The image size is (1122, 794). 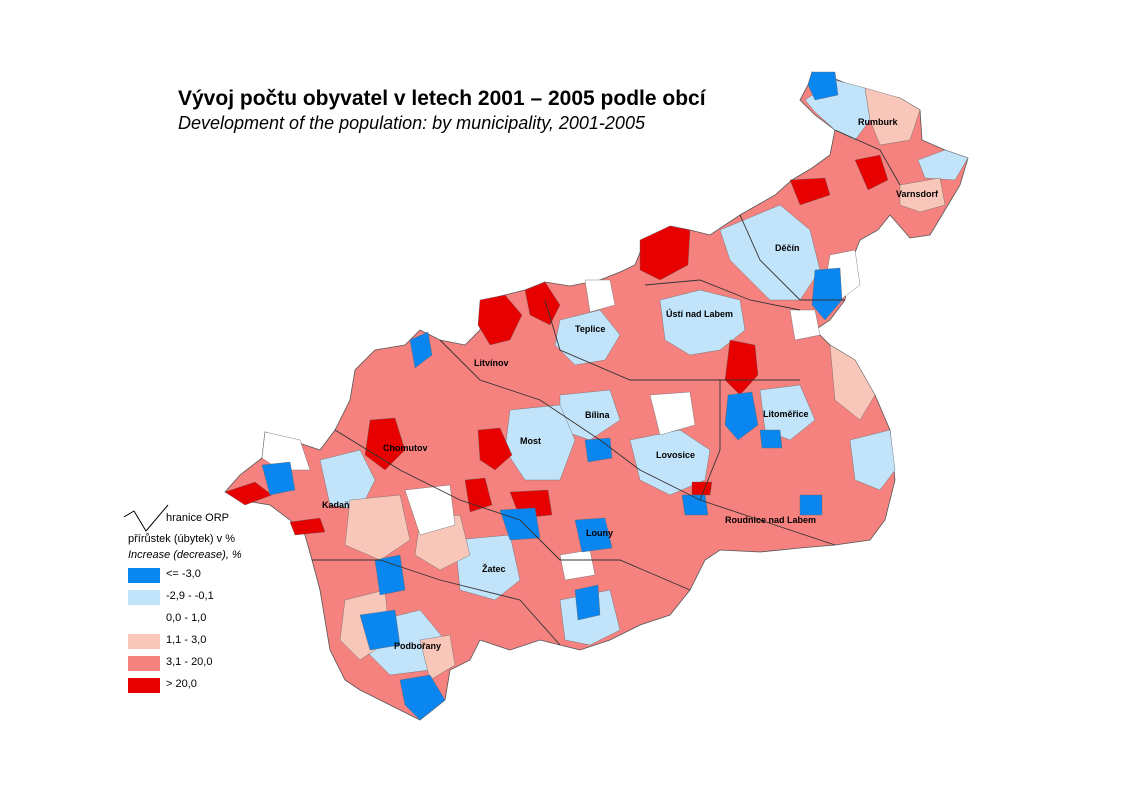 I want to click on municipality-red-most, so click(x=495, y=449).